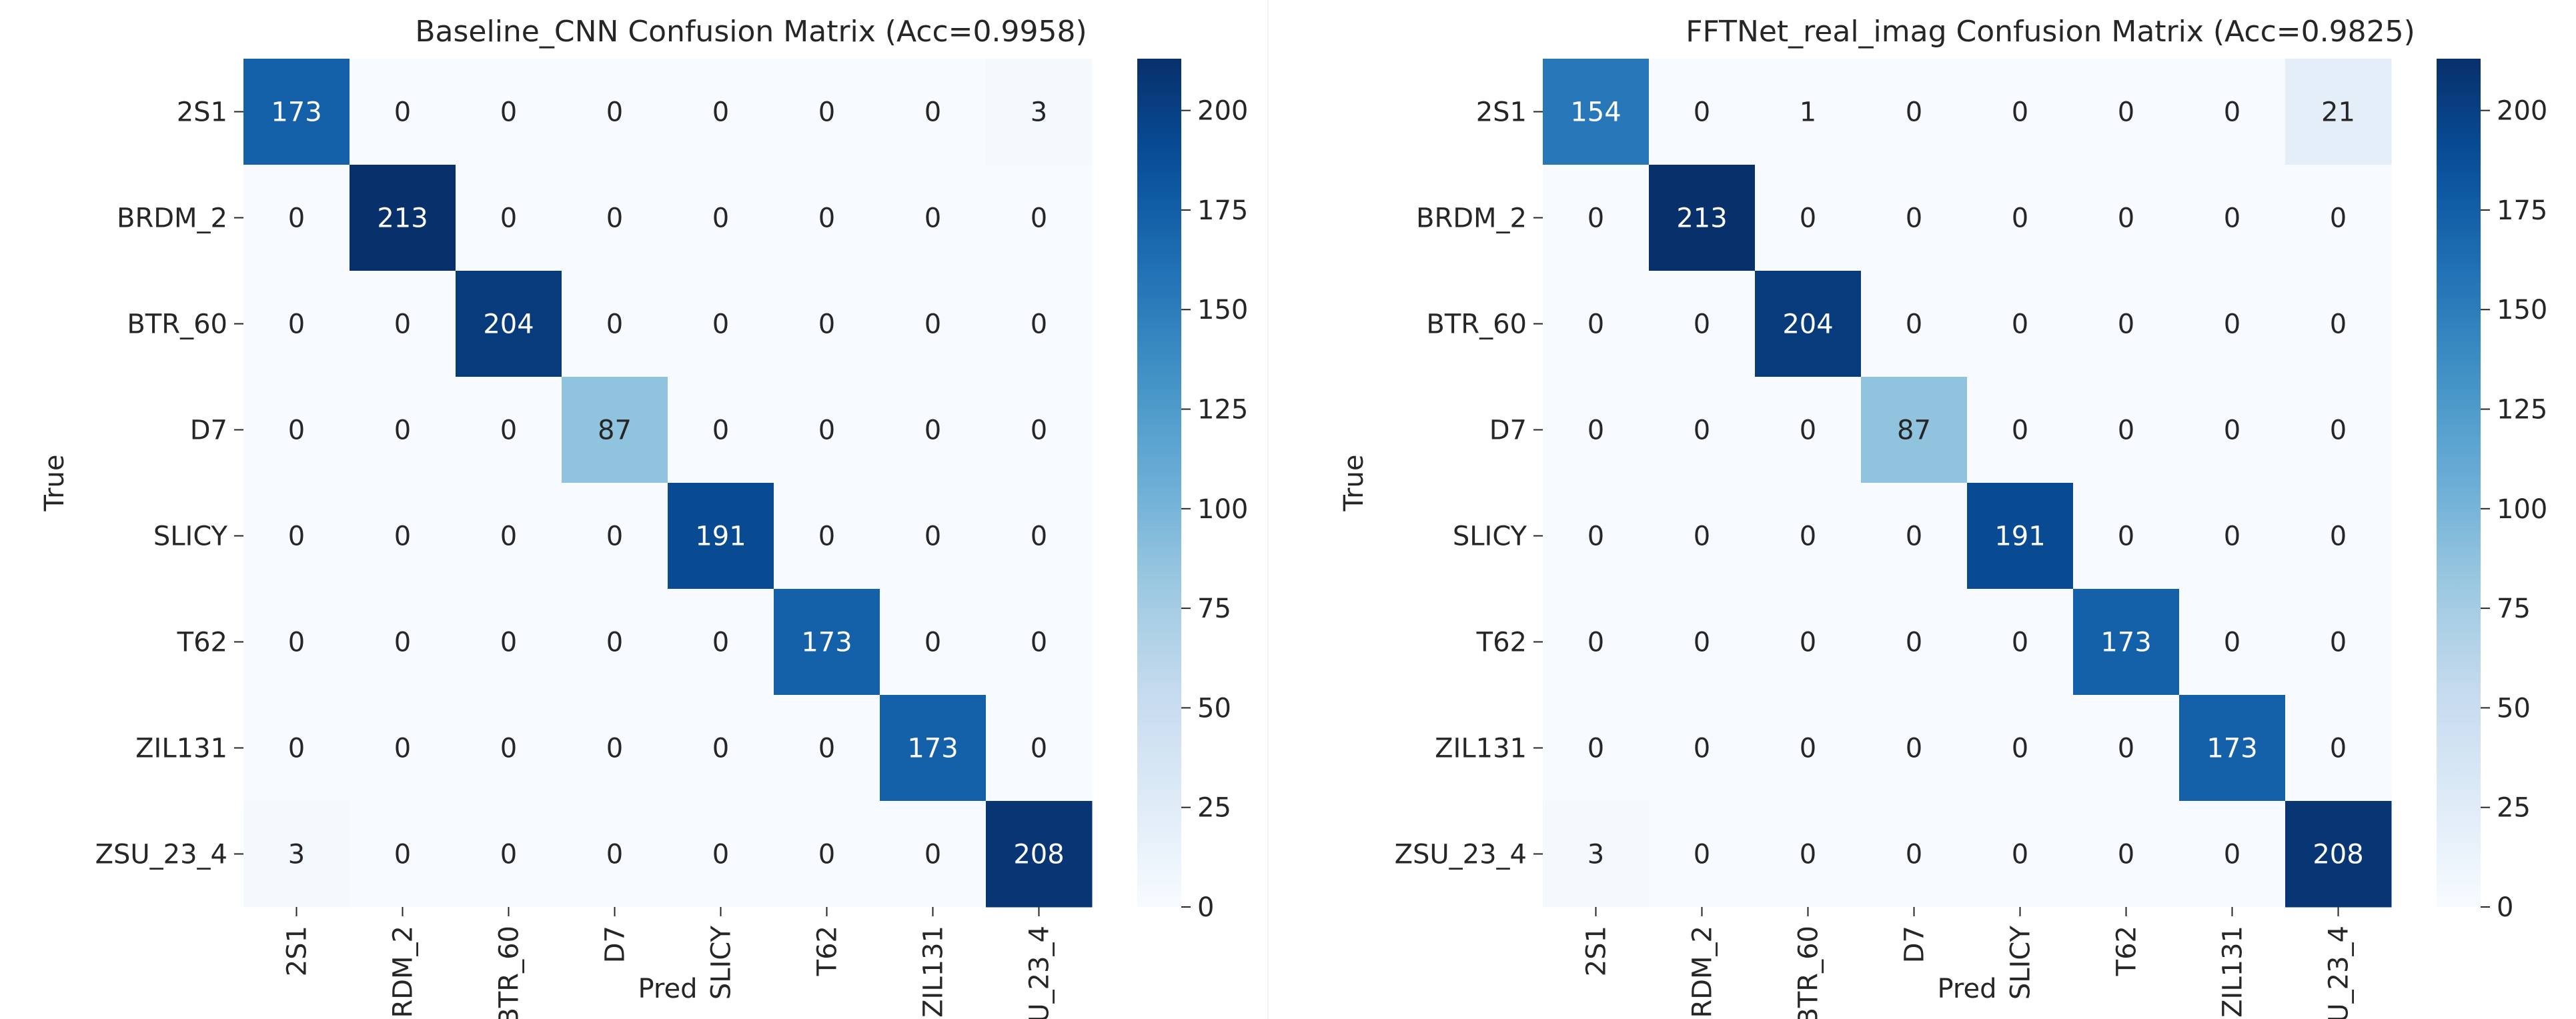  I want to click on y-tick-label: D7, so click(1508, 431).